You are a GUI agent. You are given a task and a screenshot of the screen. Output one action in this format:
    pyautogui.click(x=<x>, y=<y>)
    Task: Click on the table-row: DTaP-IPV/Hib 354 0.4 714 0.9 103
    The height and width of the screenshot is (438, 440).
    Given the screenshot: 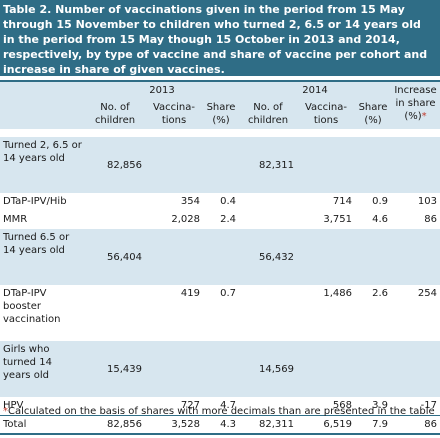 What is the action you would take?
    pyautogui.click(x=220, y=202)
    